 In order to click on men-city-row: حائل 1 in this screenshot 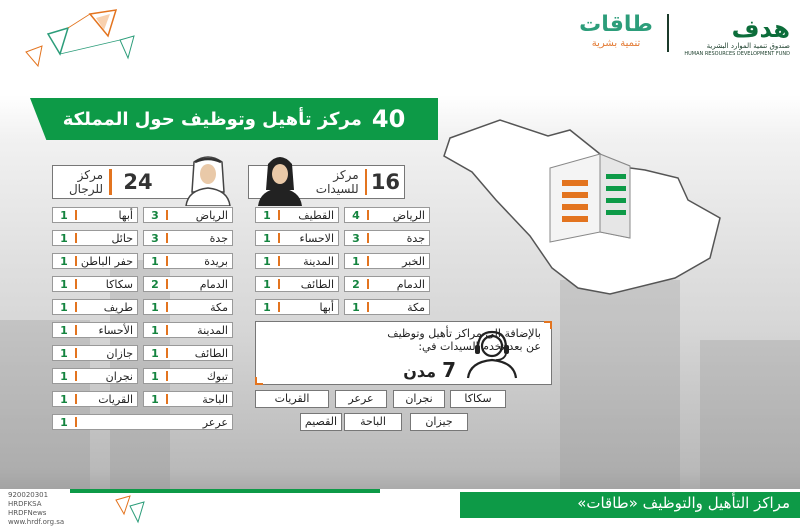, I will do `click(95, 238)`.